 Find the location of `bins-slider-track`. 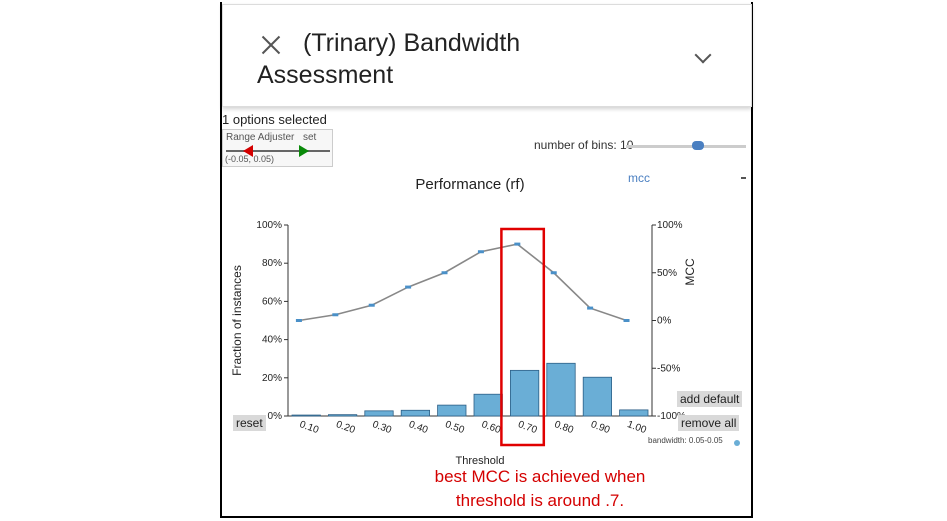

bins-slider-track is located at coordinates (686, 146).